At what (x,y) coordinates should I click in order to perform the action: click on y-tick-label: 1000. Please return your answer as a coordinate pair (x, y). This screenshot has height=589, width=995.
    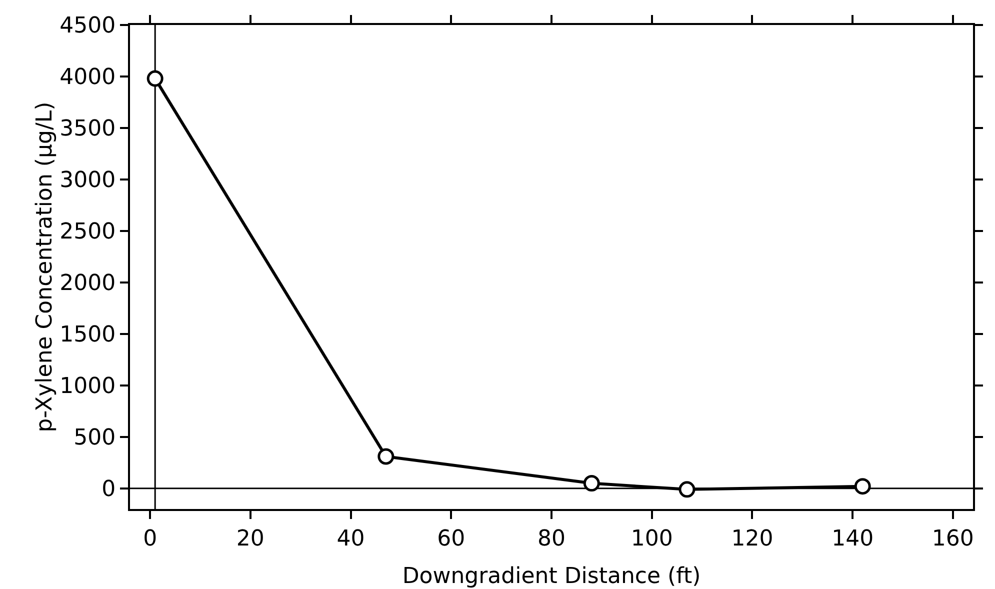
    Looking at the image, I should click on (88, 387).